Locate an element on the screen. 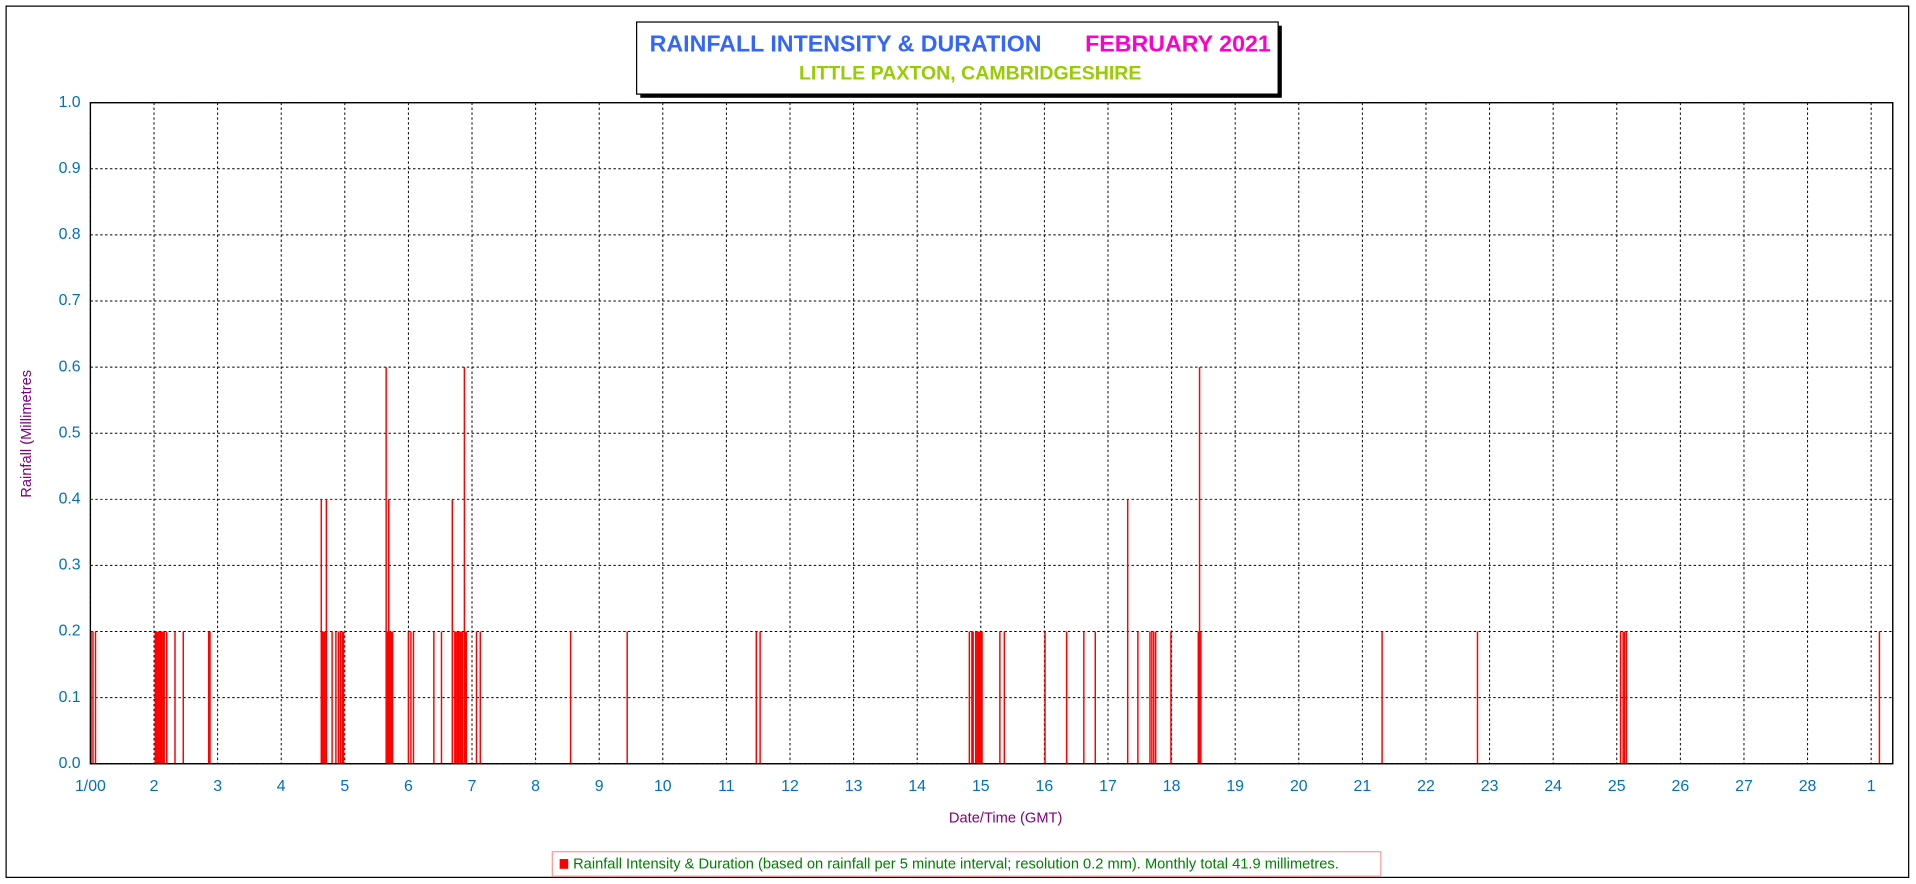  y-tick-label: 0.1 is located at coordinates (70, 697).